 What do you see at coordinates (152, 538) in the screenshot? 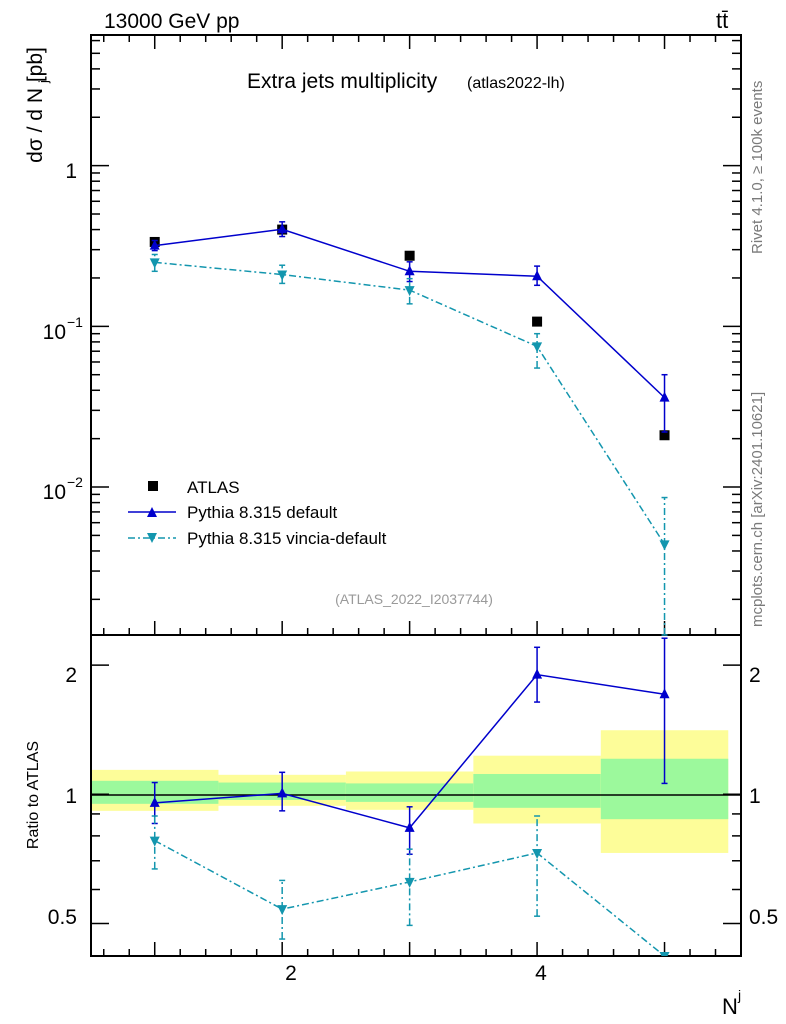
I see `legend-vincia-marker` at bounding box center [152, 538].